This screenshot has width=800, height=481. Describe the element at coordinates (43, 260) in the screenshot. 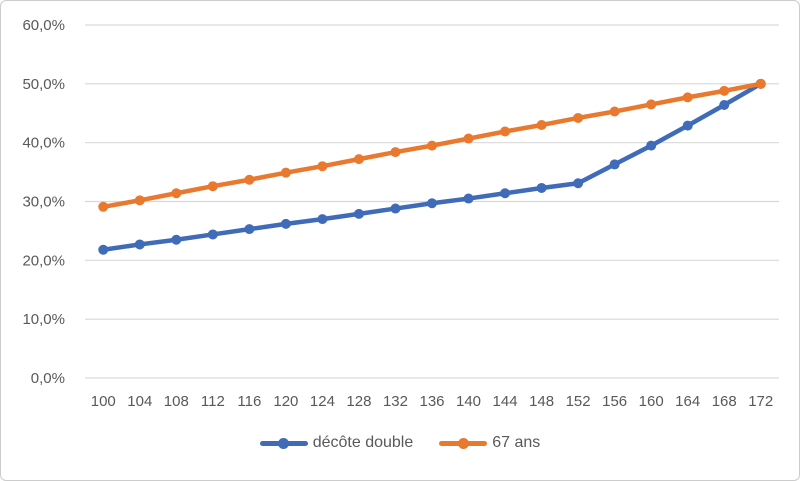

I see `y-axis-tick-label: 20,0%` at that location.